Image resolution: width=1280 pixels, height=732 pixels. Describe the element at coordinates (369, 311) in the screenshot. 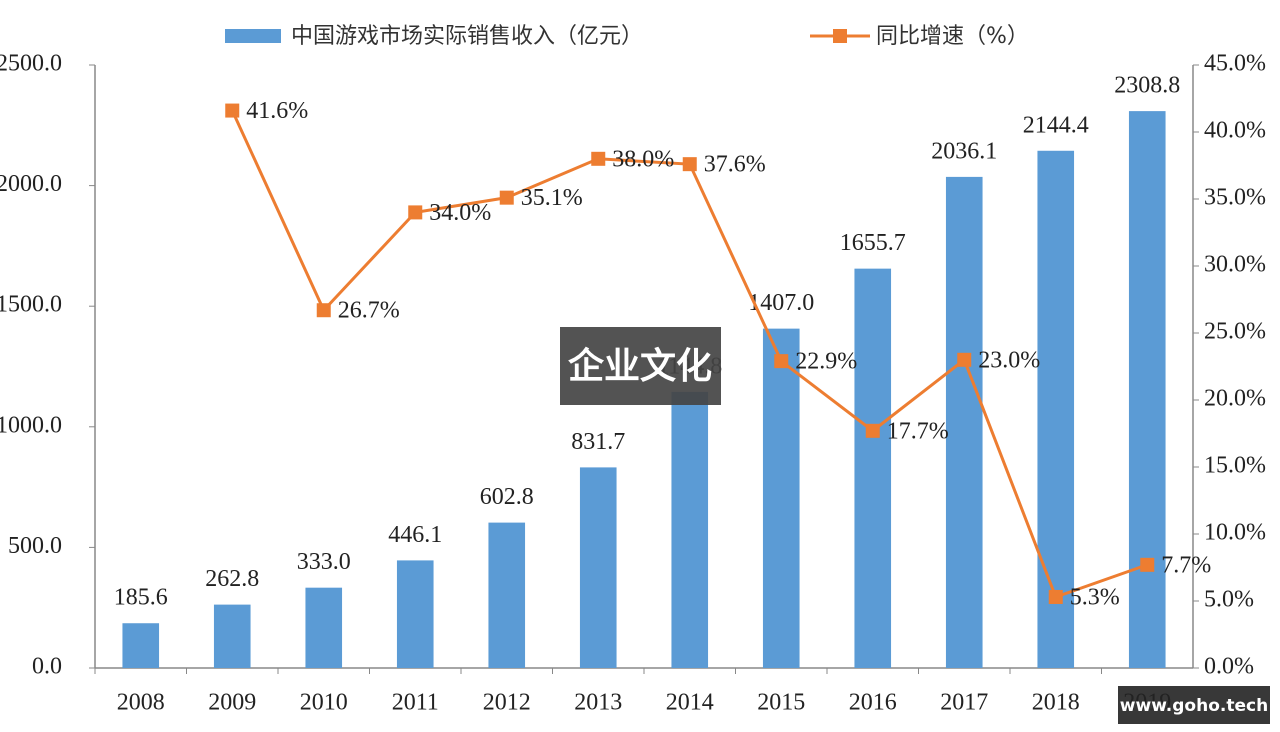

I see `line-value-label: 26.7%` at that location.